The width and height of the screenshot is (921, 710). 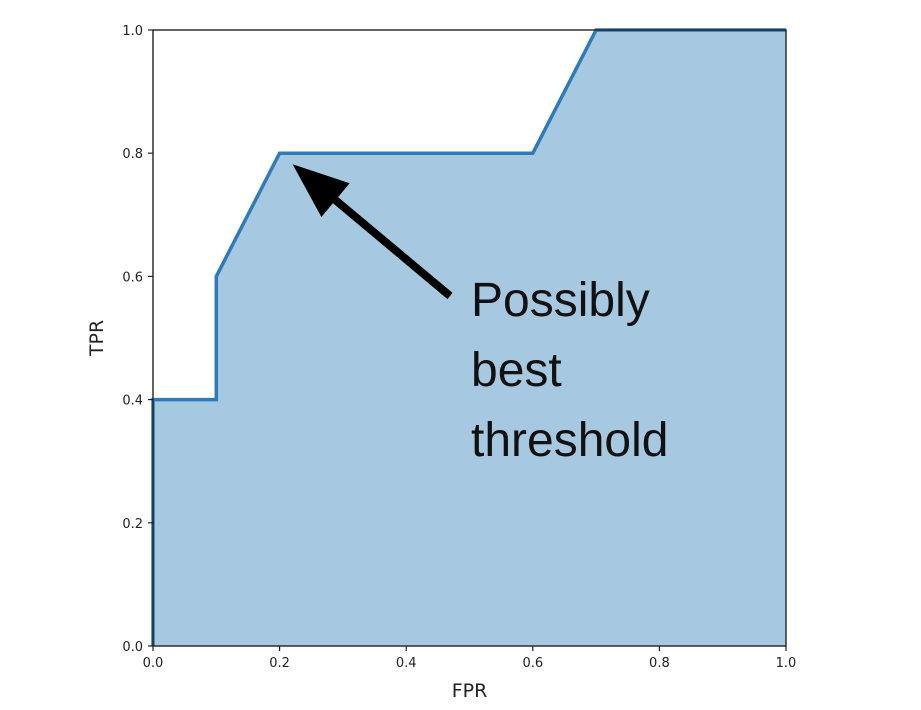 I want to click on annotation-arrow, so click(x=372, y=232).